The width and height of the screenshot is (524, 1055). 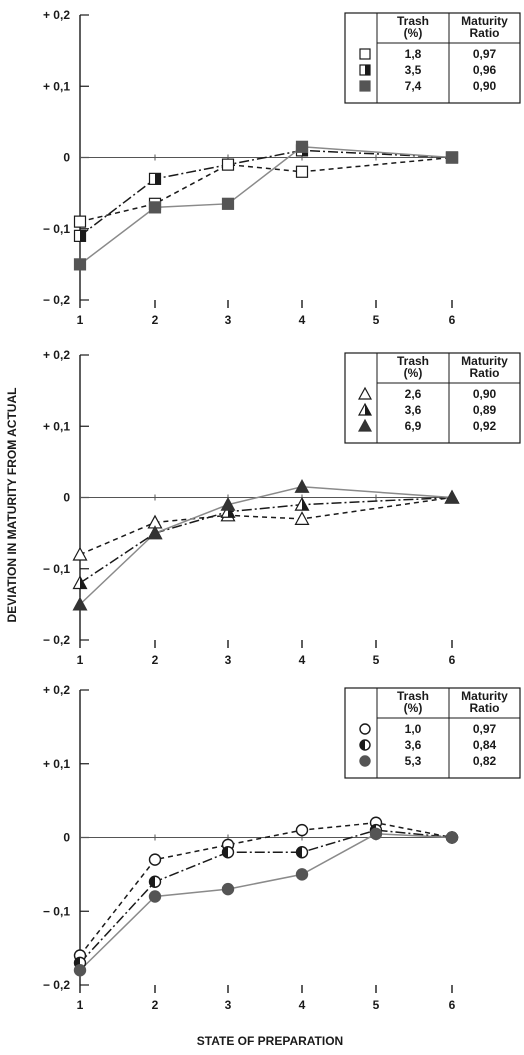 What do you see at coordinates (485, 745) in the screenshot?
I see `legend-maturity-value: 0,84` at bounding box center [485, 745].